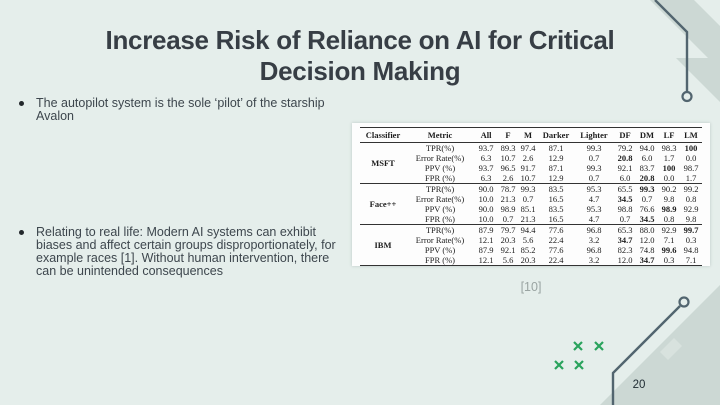 This screenshot has width=720, height=405. I want to click on value-cell: 79.7, so click(508, 230).